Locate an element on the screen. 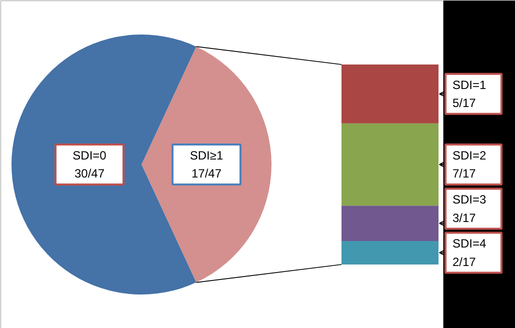 Image resolution: width=515 pixels, height=328 pixels. slice-label: SDI=0 is located at coordinates (89, 155).